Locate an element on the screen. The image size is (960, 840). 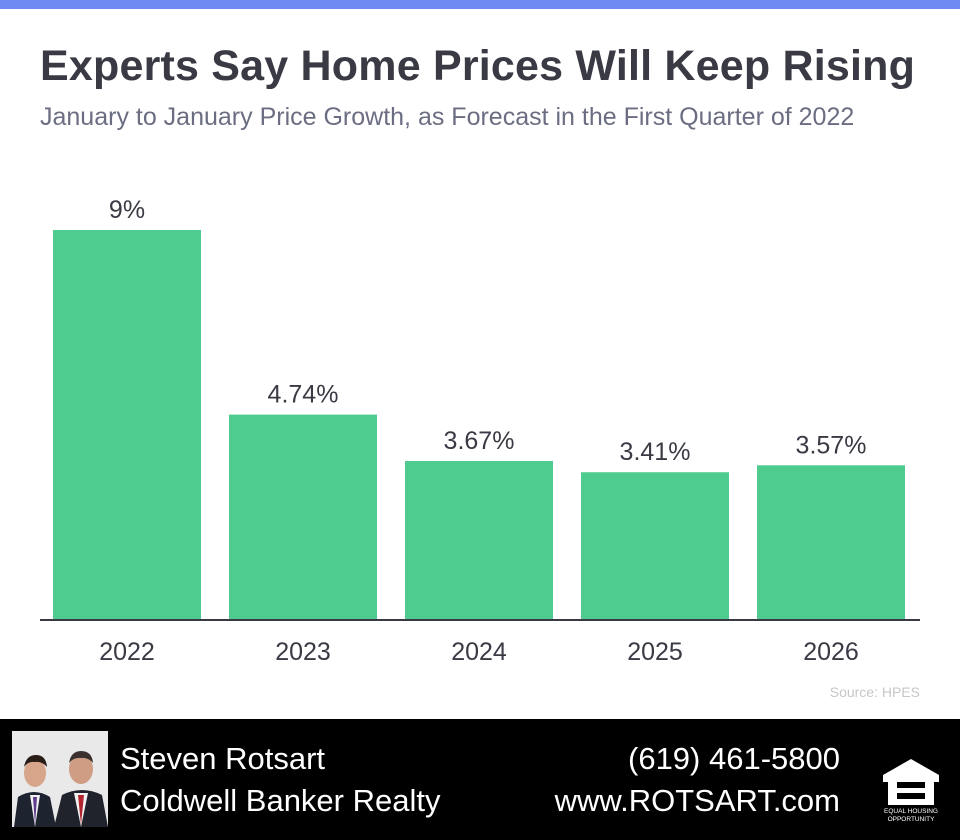
equal-housing-opportunity-icon: EQUAL HOUSING OPPORTUNITY is located at coordinates (911, 791).